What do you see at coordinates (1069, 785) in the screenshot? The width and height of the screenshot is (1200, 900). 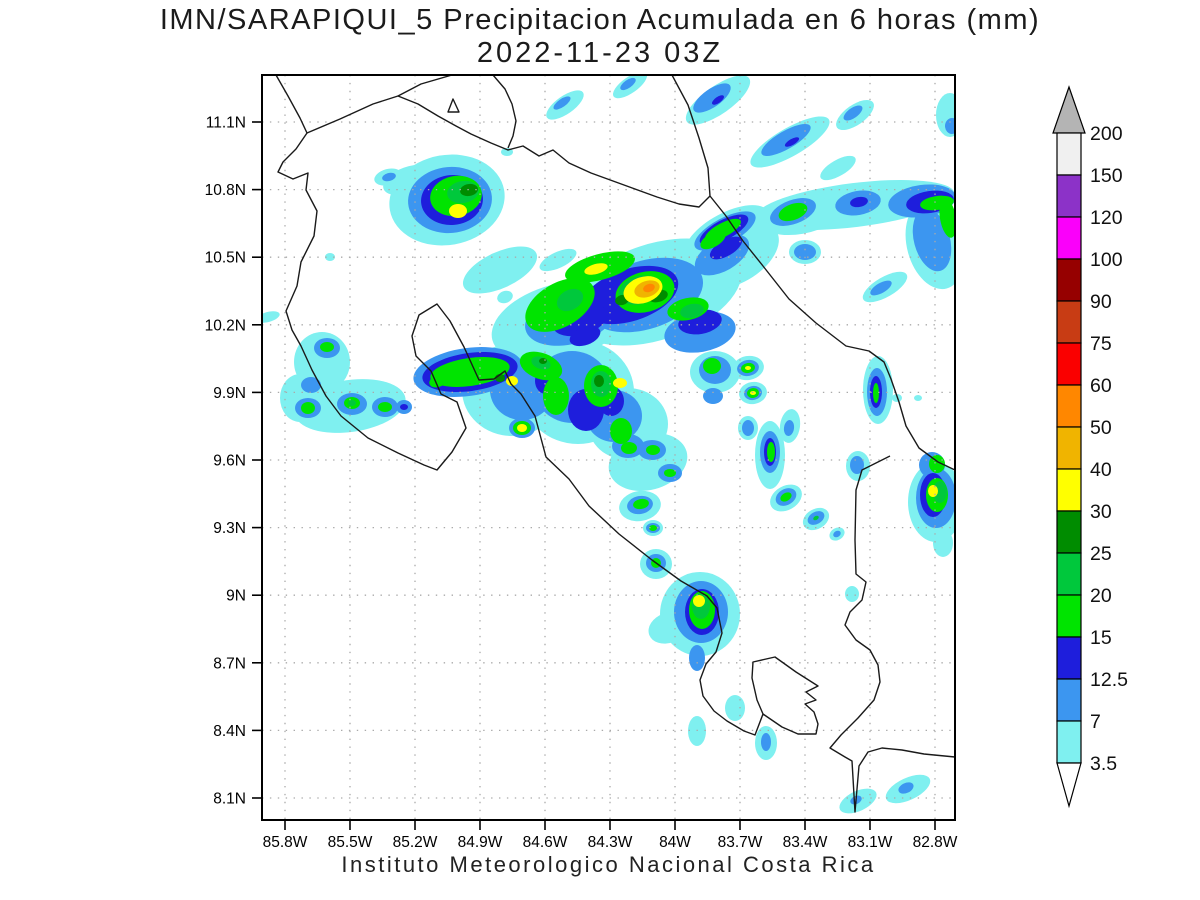 I see `colorbar-under-arrow` at bounding box center [1069, 785].